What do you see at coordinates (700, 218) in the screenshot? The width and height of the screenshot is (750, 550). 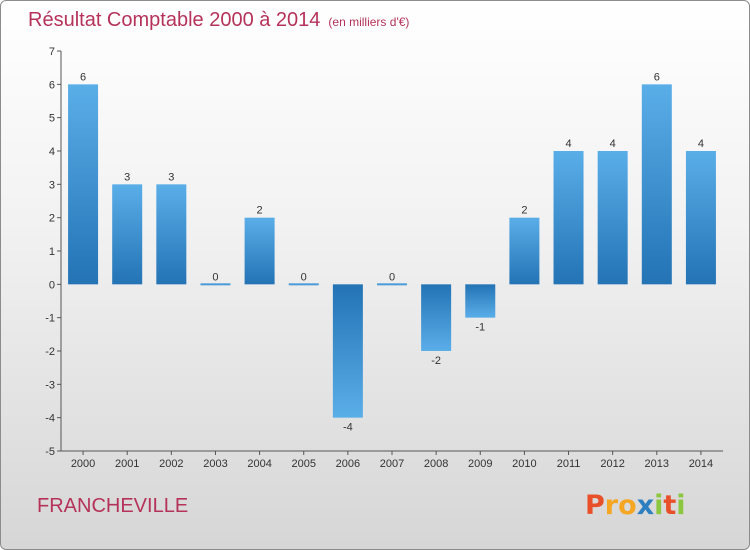 I see `bar-2014` at bounding box center [700, 218].